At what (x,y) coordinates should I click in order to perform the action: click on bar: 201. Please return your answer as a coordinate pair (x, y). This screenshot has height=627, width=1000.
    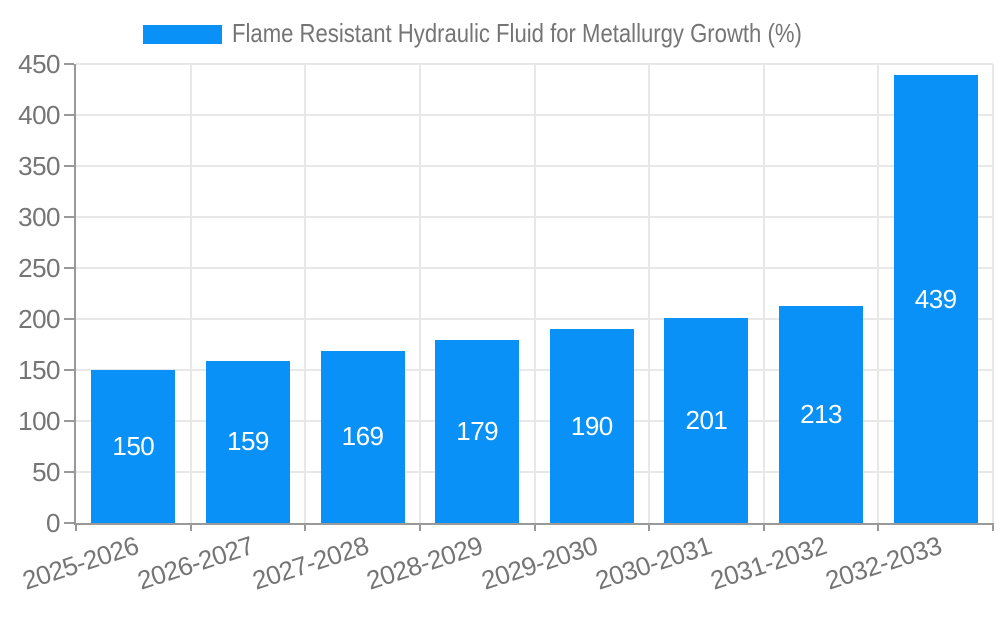
    Looking at the image, I should click on (706, 420).